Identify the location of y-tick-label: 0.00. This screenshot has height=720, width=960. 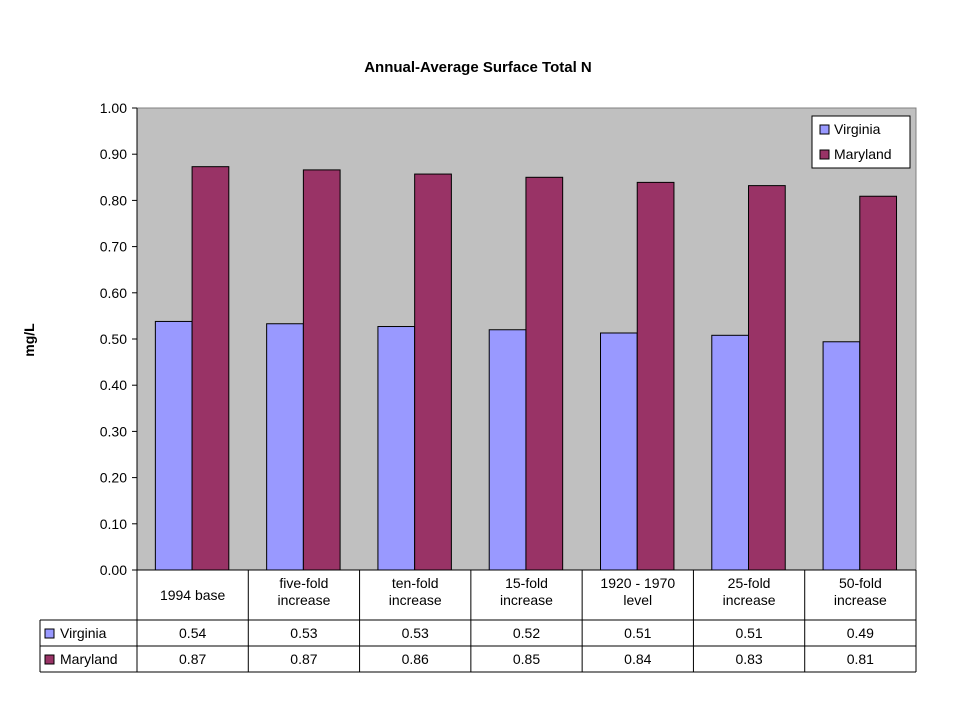
(113, 570).